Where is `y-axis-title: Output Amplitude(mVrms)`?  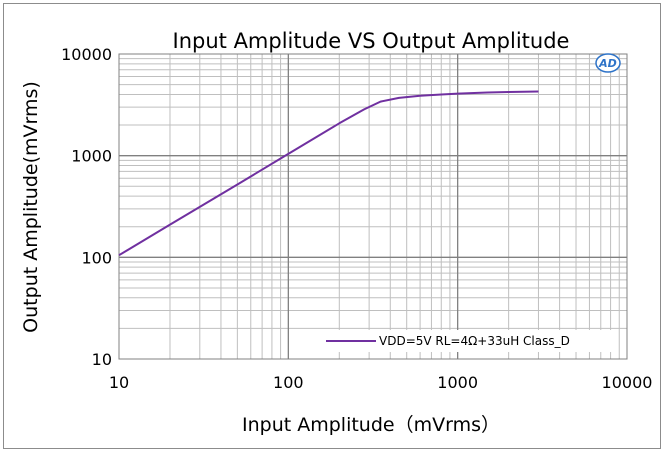
y-axis-title: Output Amplitude(mVrms) is located at coordinates (31, 207).